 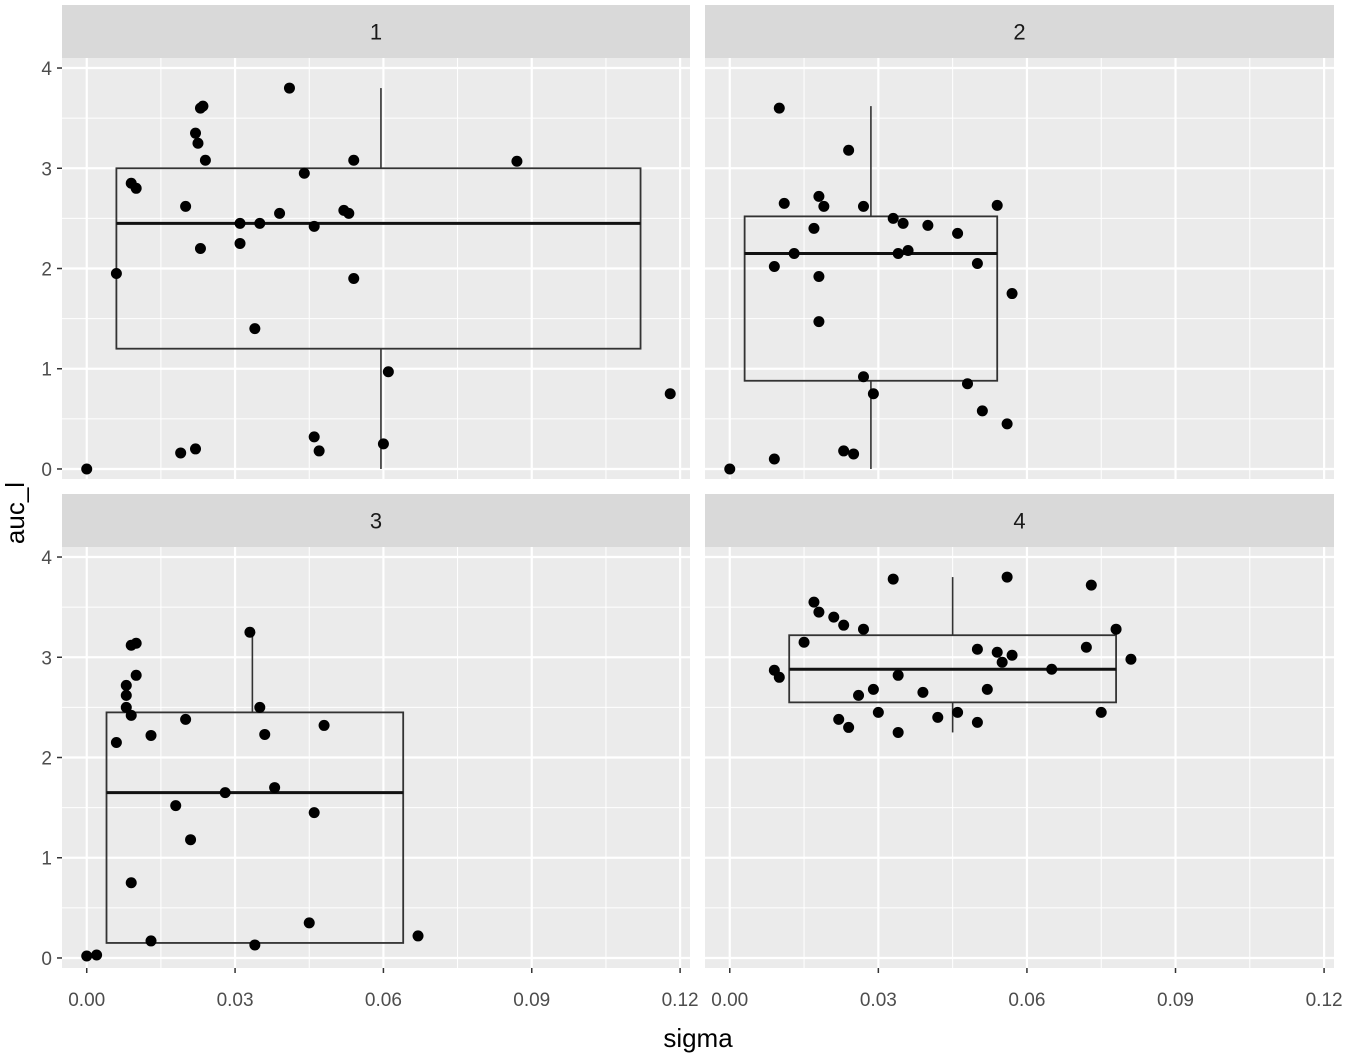 I want to click on y-tick-label: 4, so click(x=46, y=558).